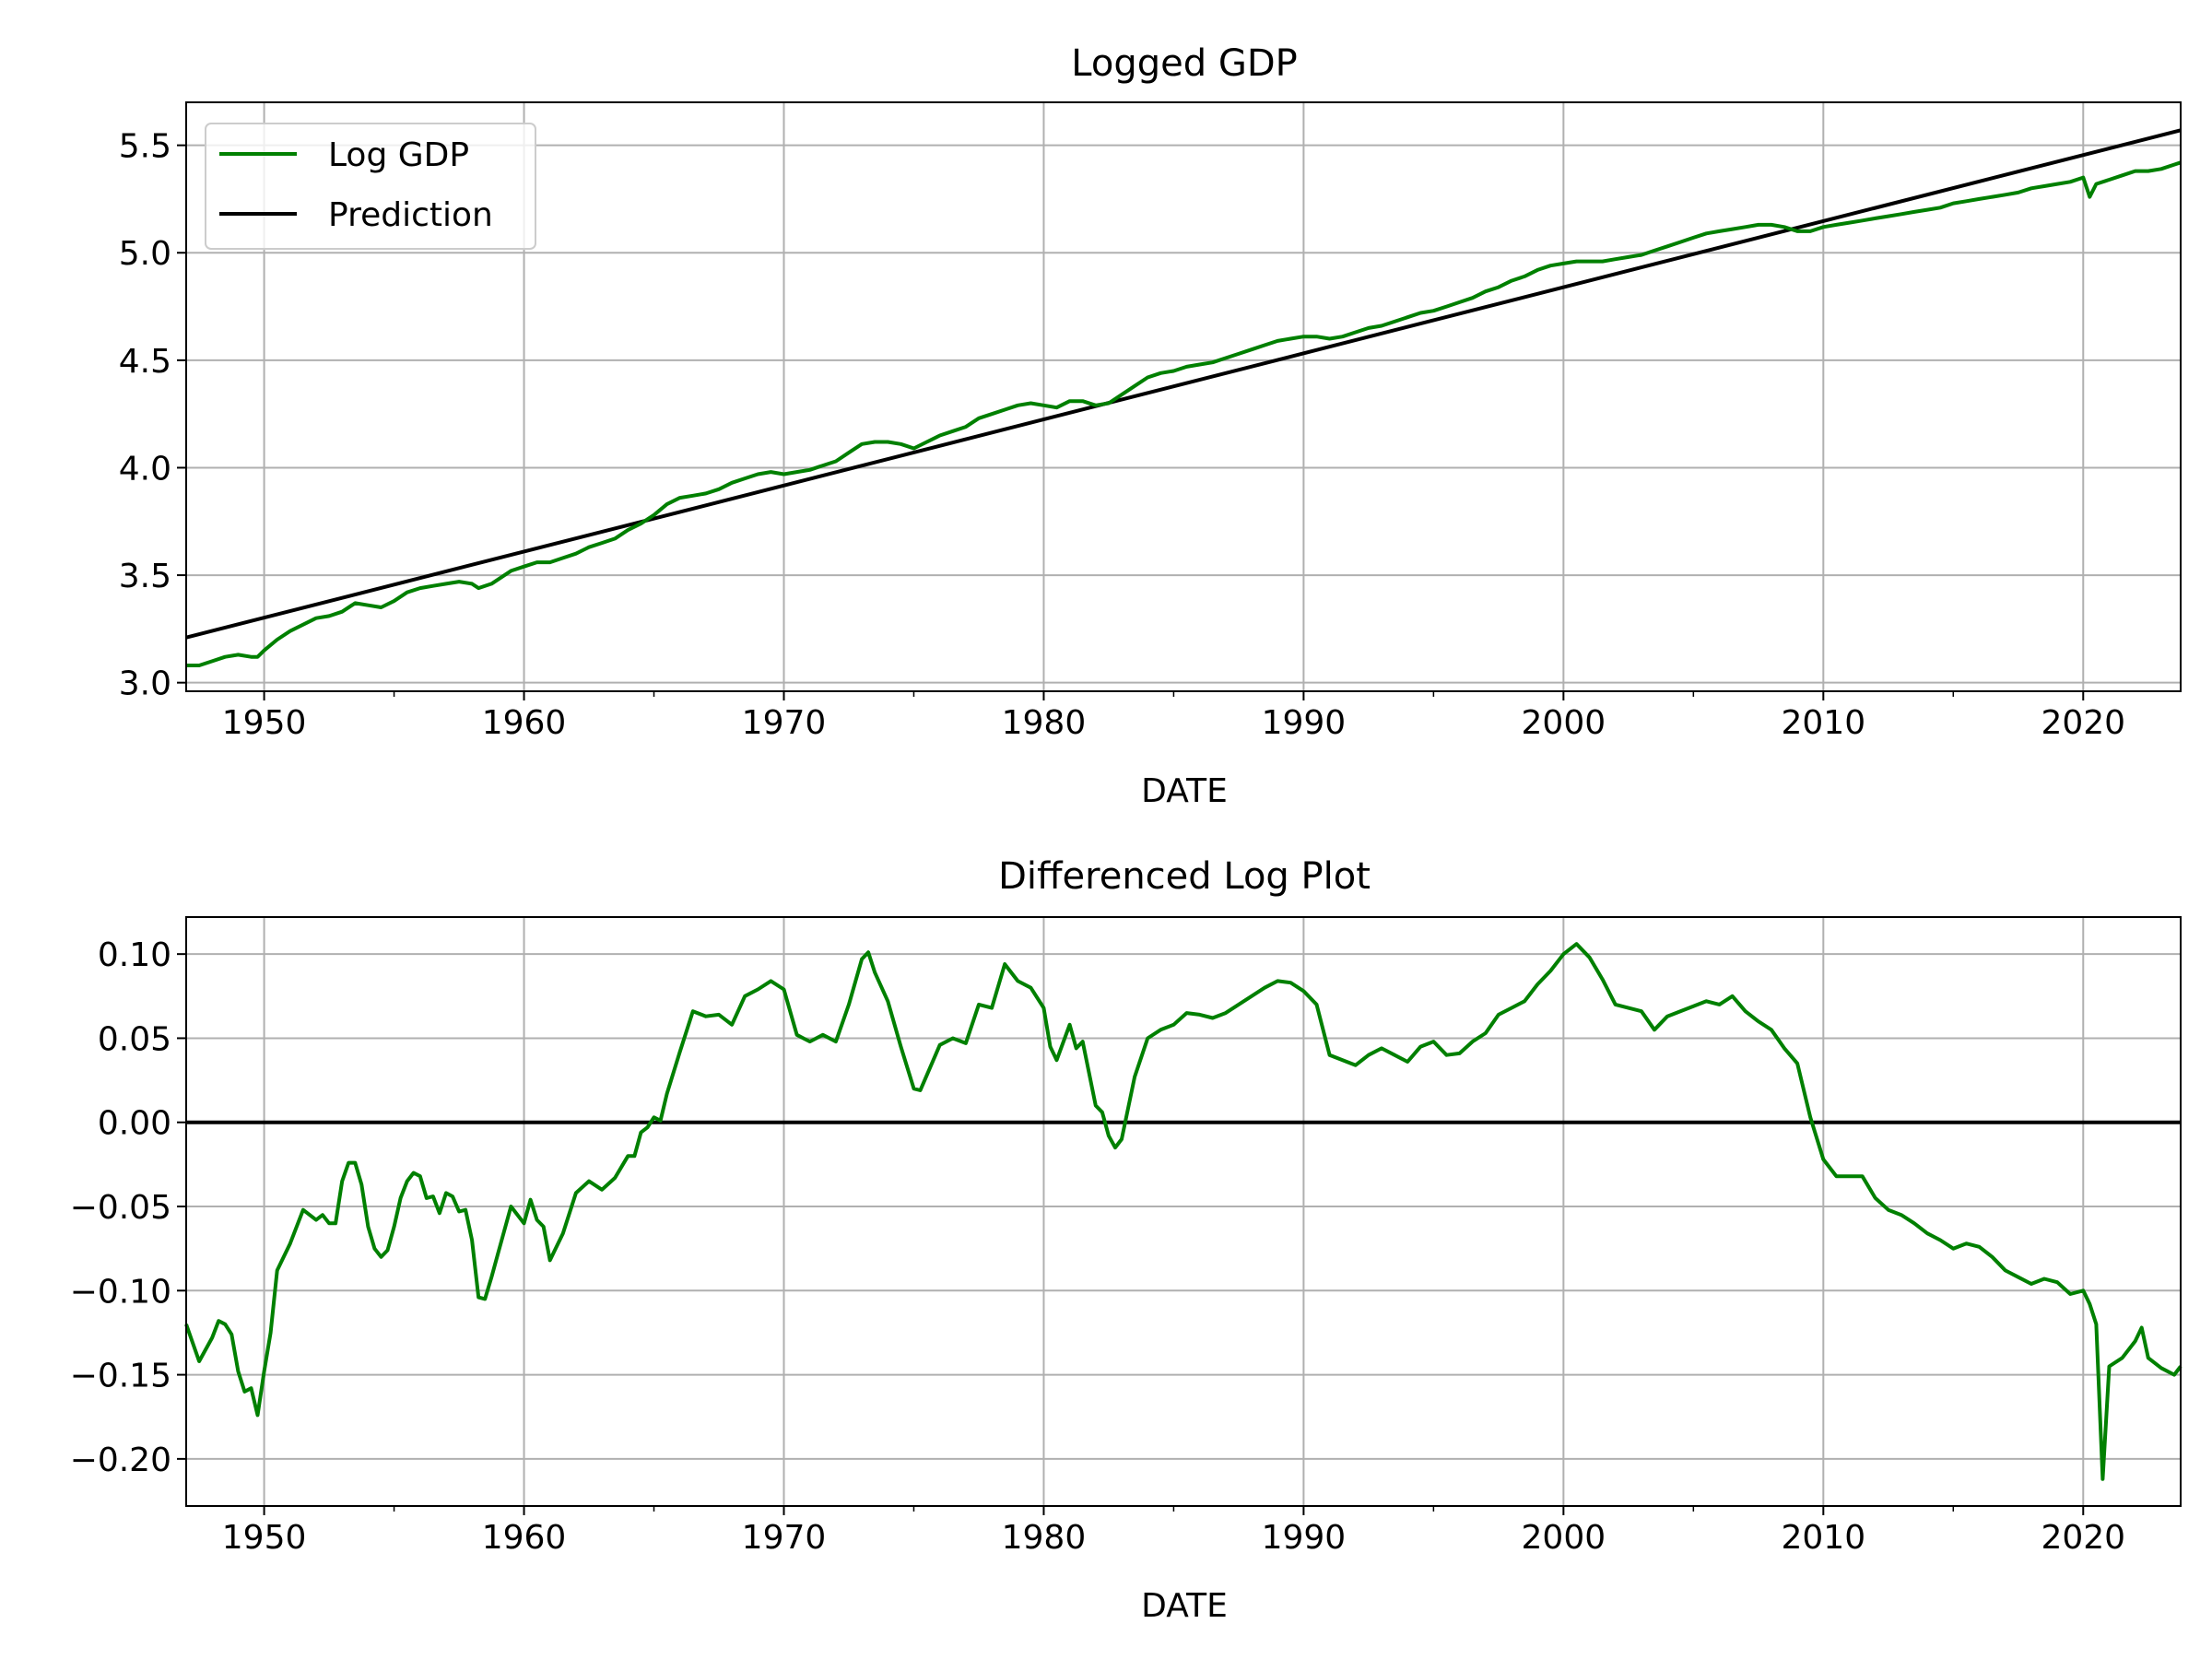 The image size is (2212, 1659). I want to click on y-tick-label: −0.20, so click(120, 1460).